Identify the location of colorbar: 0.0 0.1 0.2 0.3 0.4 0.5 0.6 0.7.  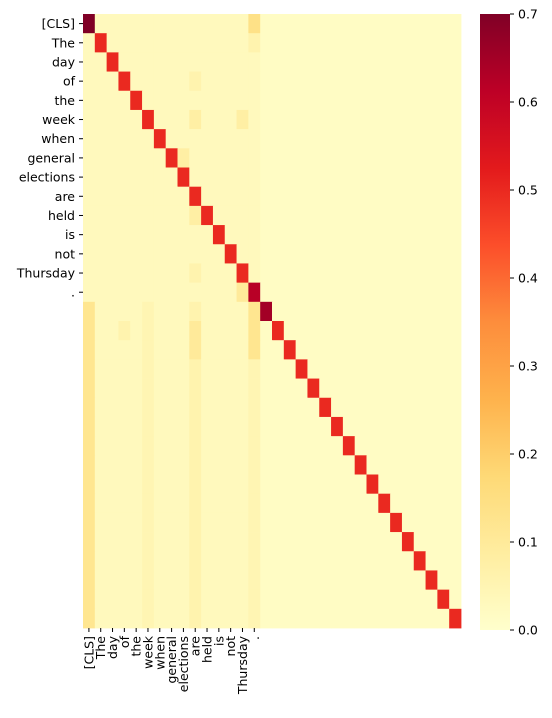
(509, 322).